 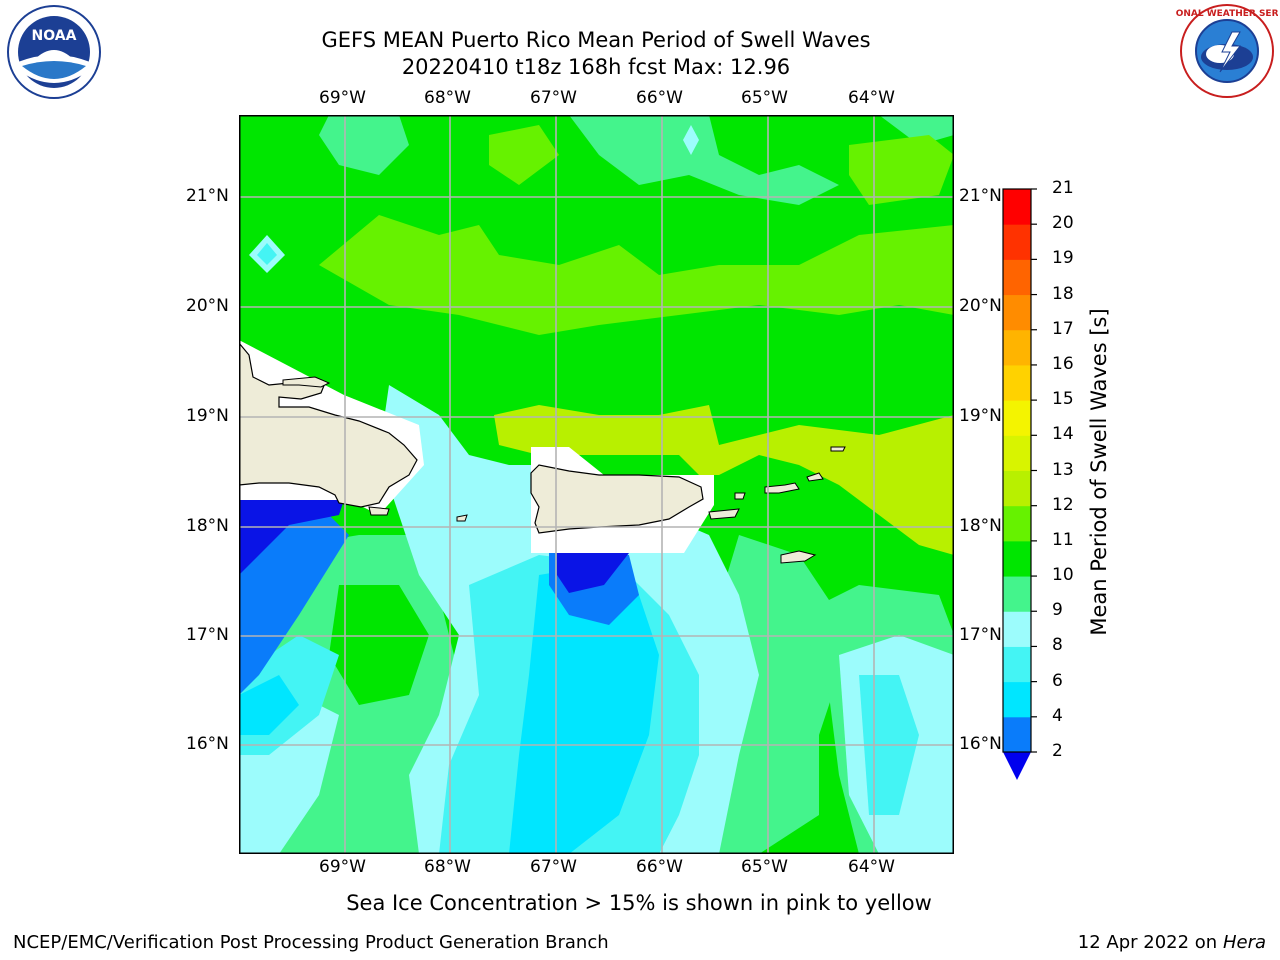 What do you see at coordinates (1063, 539) in the screenshot?
I see `colorbar-tick-label: 11` at bounding box center [1063, 539].